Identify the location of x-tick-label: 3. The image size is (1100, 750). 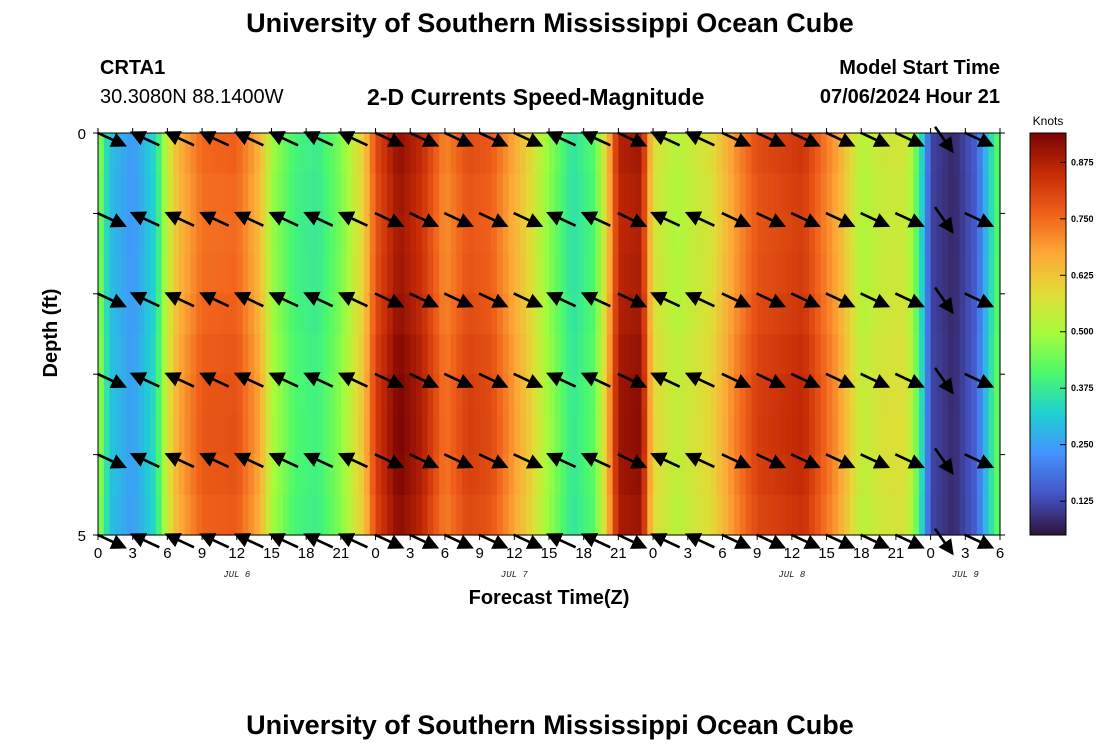
(133, 553).